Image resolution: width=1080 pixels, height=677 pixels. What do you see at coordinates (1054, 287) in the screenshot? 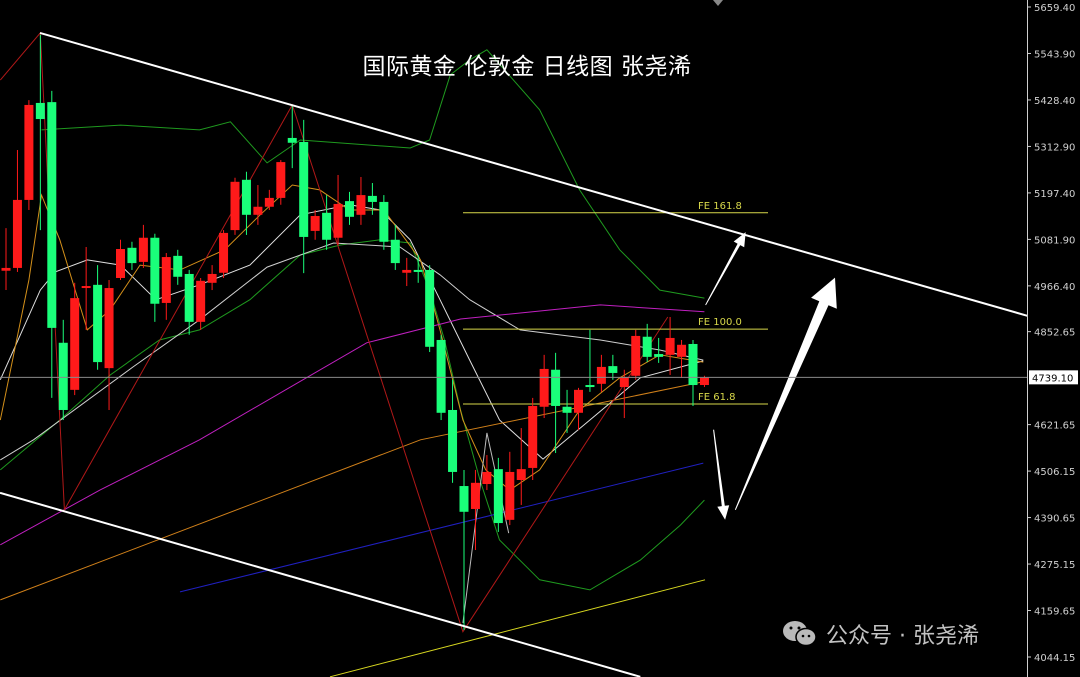
I see `axis-tick-label: 4966.40` at bounding box center [1054, 287].